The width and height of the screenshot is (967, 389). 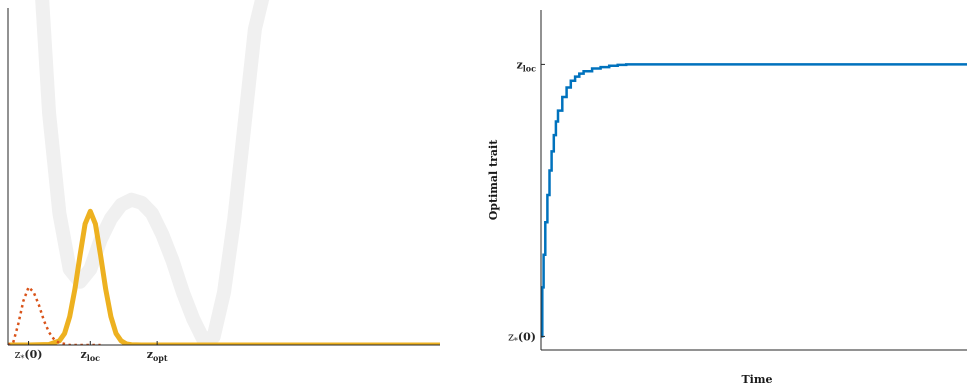 I want to click on right-y-axis-title: Optimal trait, so click(x=493, y=179).